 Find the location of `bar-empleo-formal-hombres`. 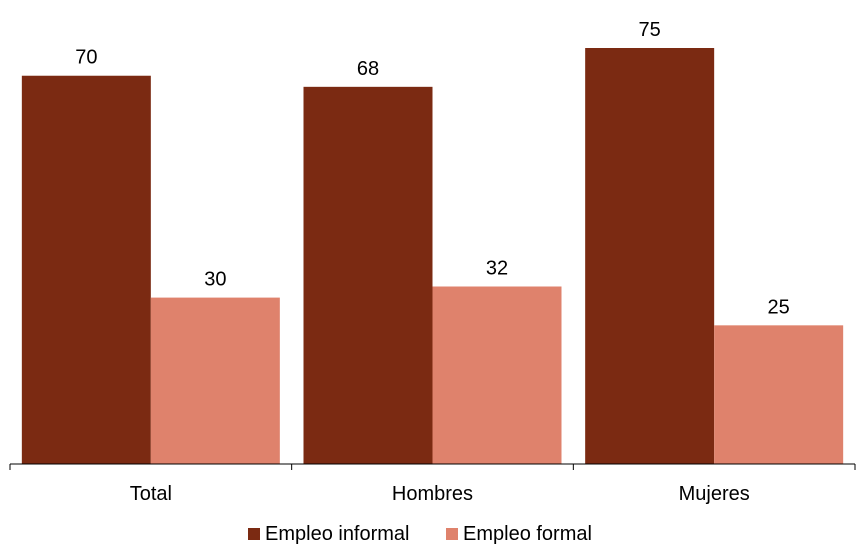

bar-empleo-formal-hombres is located at coordinates (497, 375).